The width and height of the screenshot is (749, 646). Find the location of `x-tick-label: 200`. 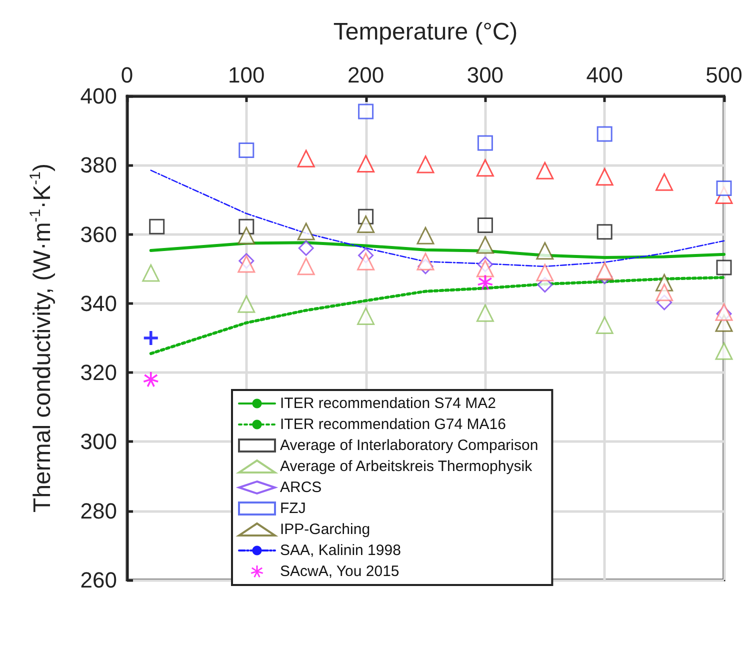

x-tick-label: 200 is located at coordinates (365, 75).